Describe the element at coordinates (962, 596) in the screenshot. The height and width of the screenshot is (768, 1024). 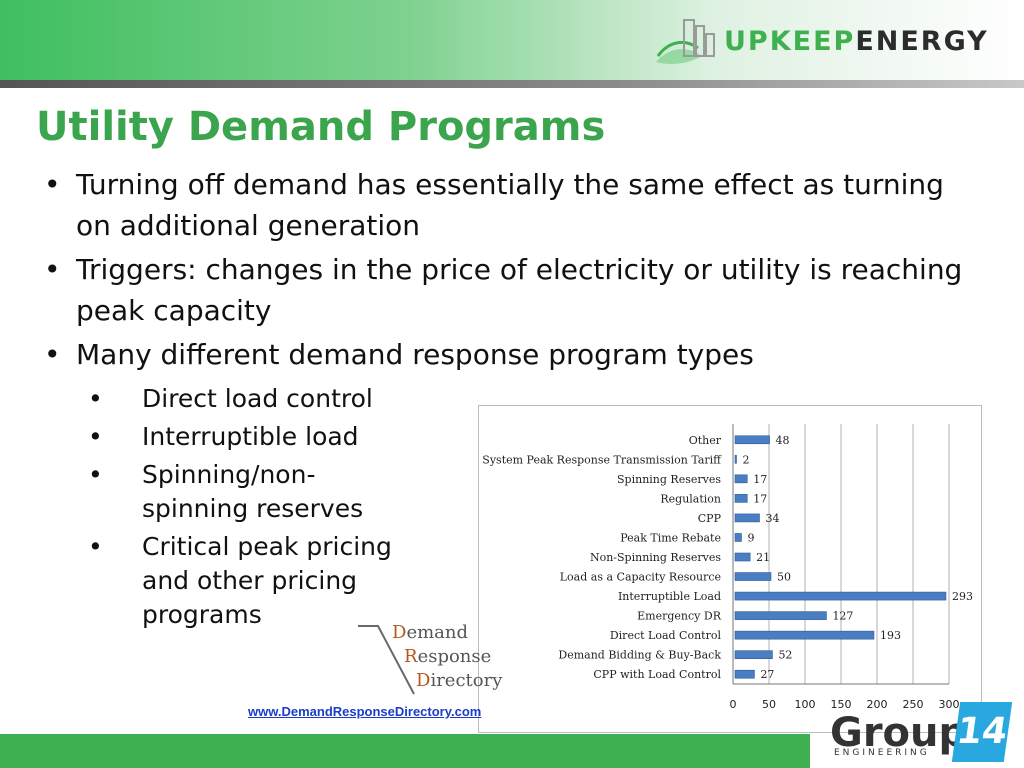
I see `data-label: 293` at that location.